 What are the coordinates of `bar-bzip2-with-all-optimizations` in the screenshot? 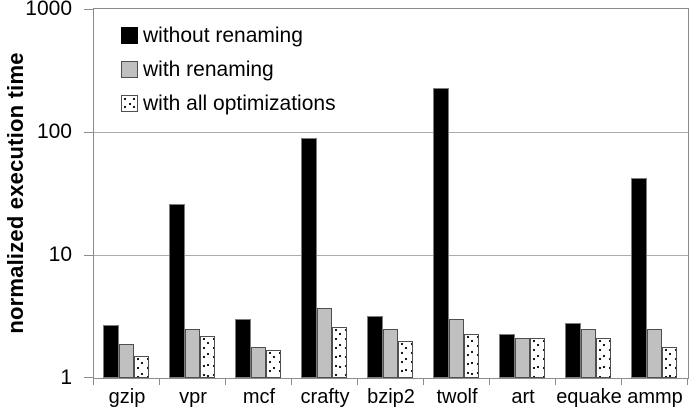 It's located at (405, 359).